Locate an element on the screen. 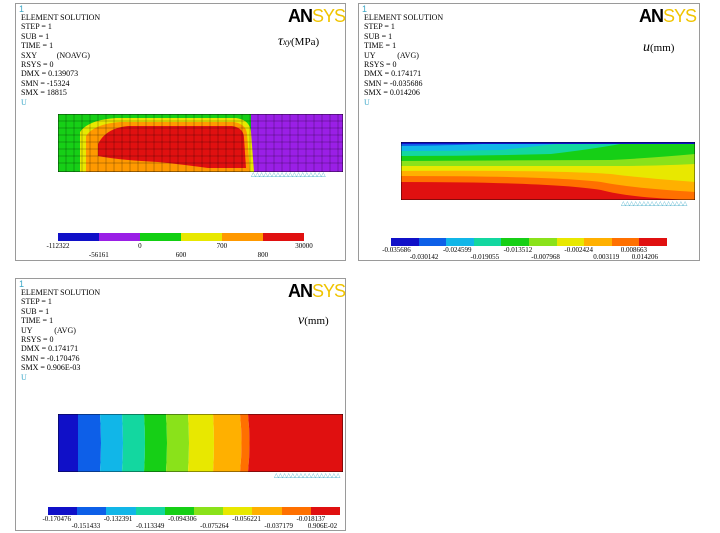  legend-label: -0.151433 is located at coordinates (86, 526).